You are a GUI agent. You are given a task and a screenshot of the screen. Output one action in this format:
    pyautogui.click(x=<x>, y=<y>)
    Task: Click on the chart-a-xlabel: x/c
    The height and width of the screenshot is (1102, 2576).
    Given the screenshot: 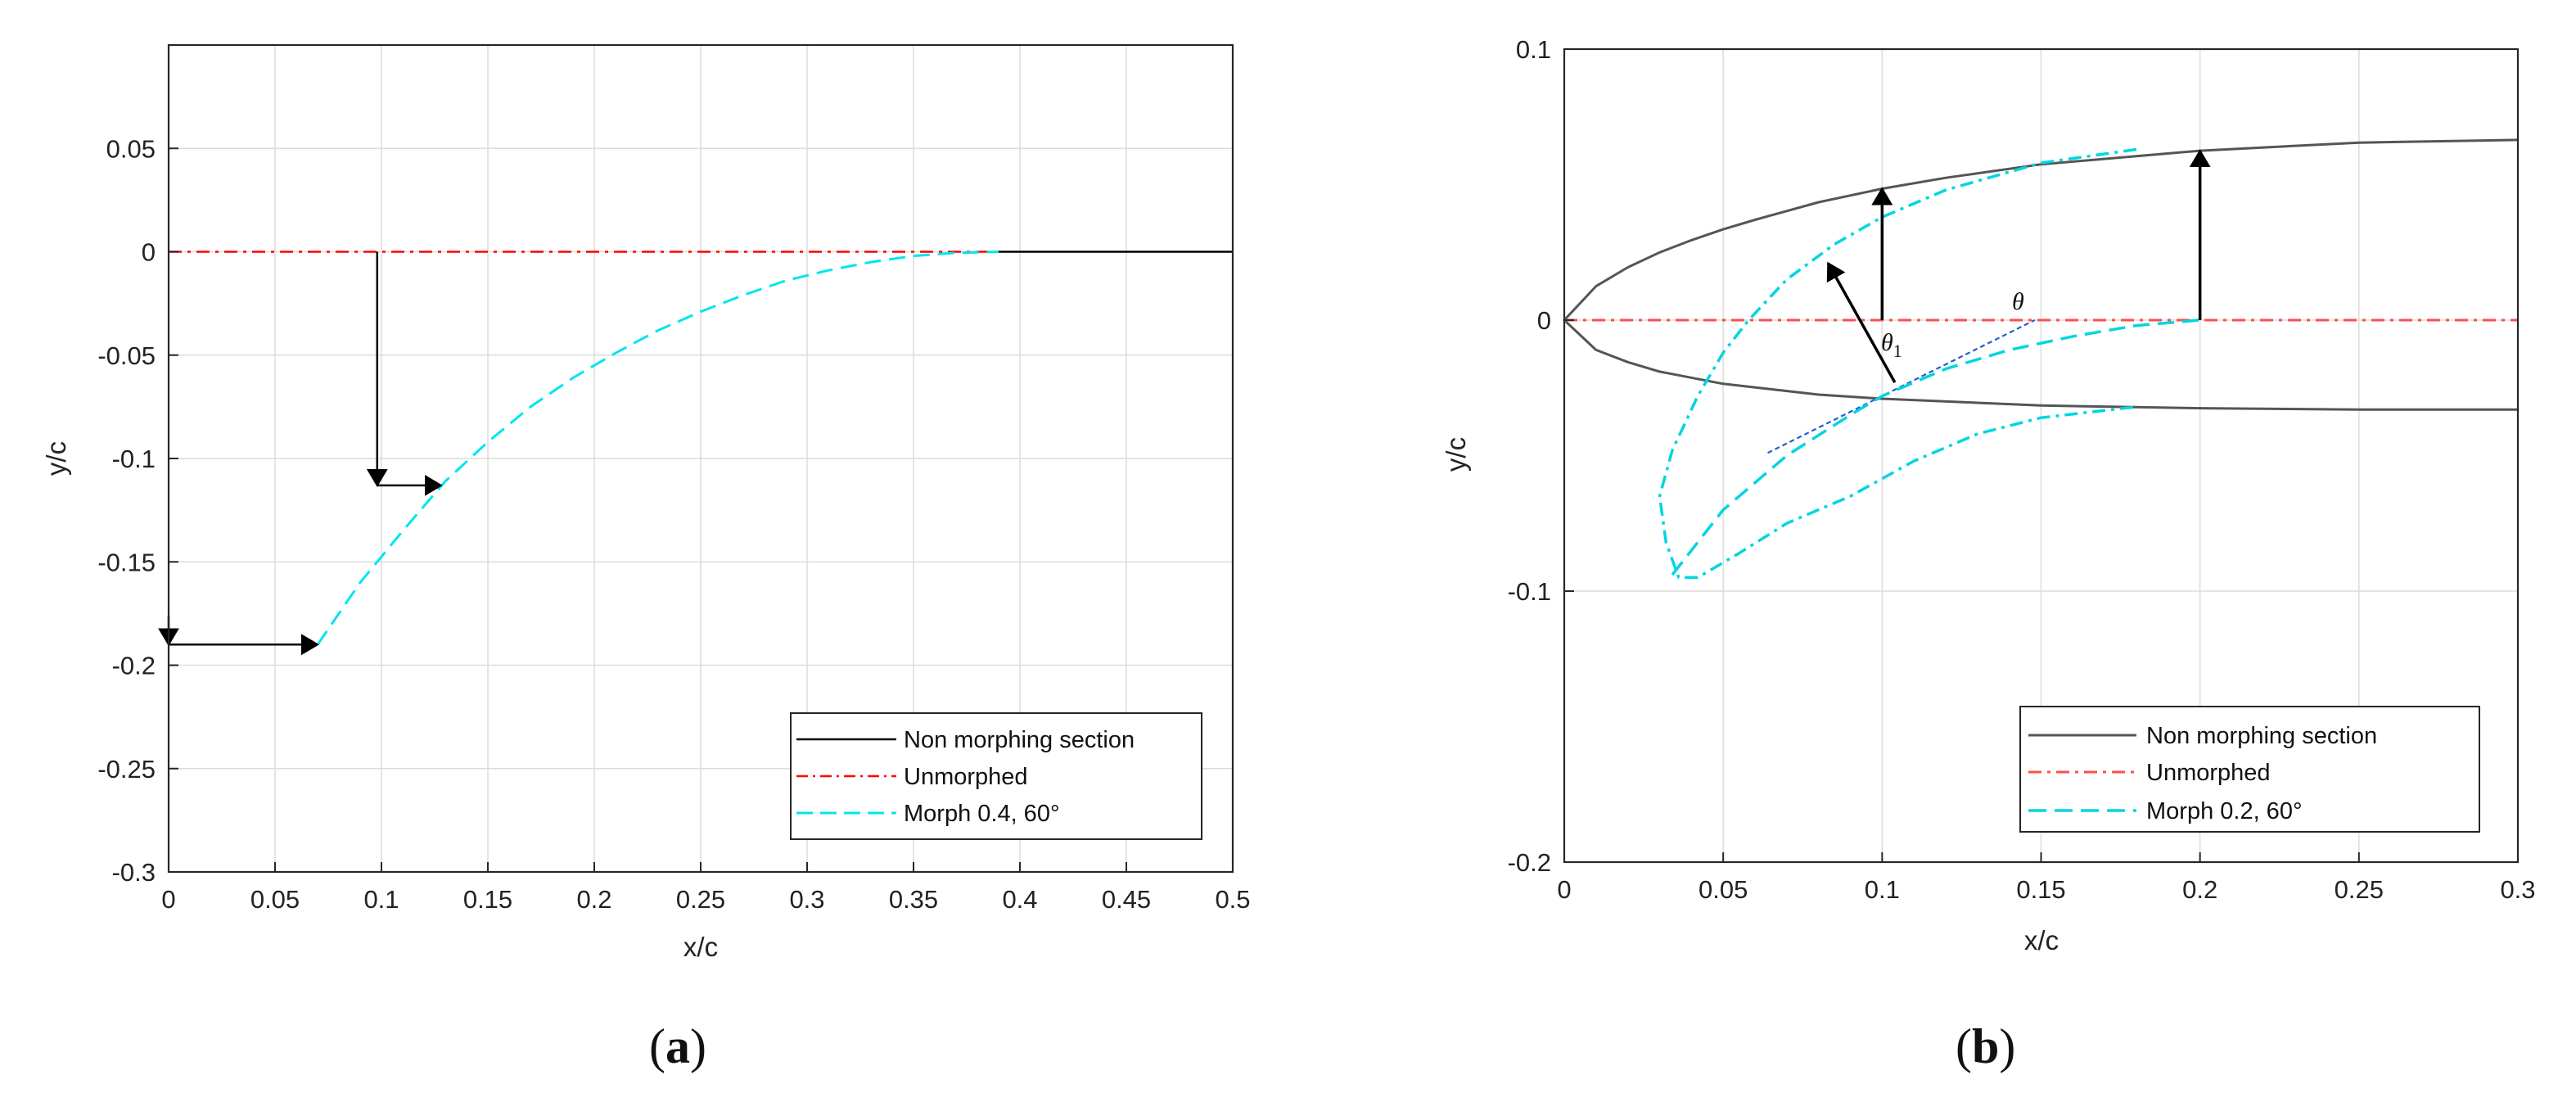 What is the action you would take?
    pyautogui.click(x=700, y=947)
    